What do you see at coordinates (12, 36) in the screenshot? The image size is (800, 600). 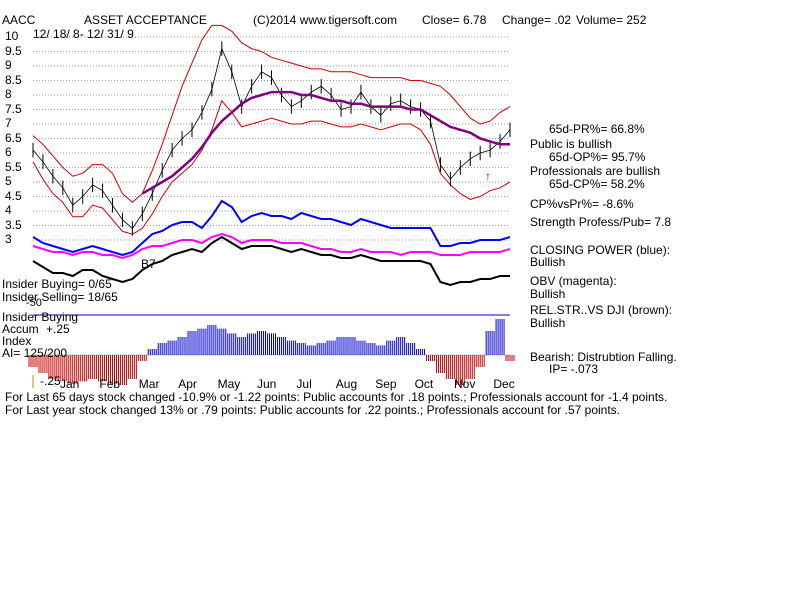 I see `y-tick-label: 10` at bounding box center [12, 36].